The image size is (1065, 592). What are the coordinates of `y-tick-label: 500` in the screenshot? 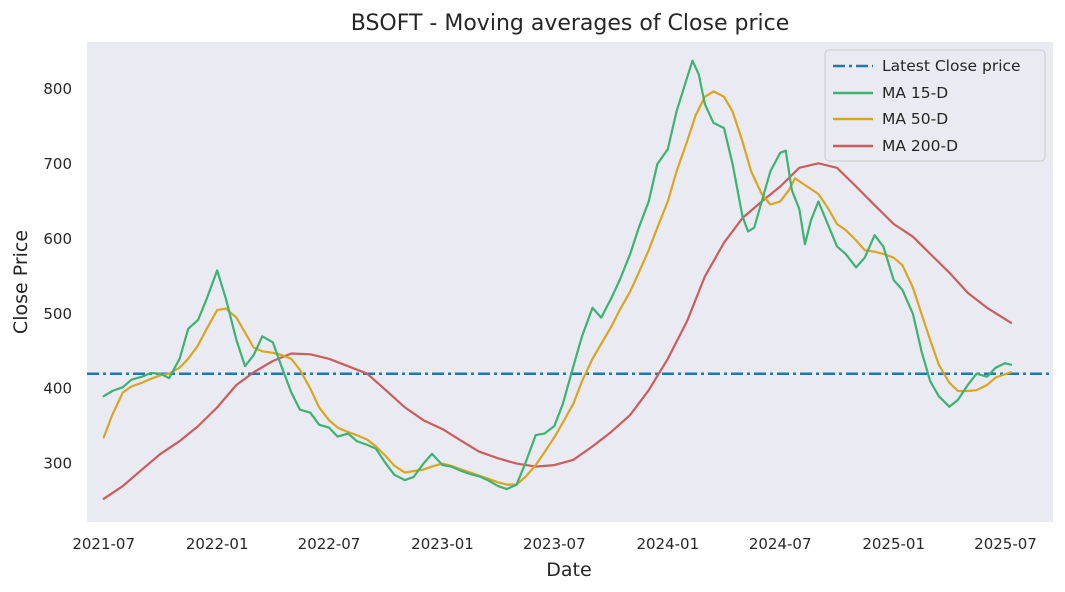 It's located at (57, 314).